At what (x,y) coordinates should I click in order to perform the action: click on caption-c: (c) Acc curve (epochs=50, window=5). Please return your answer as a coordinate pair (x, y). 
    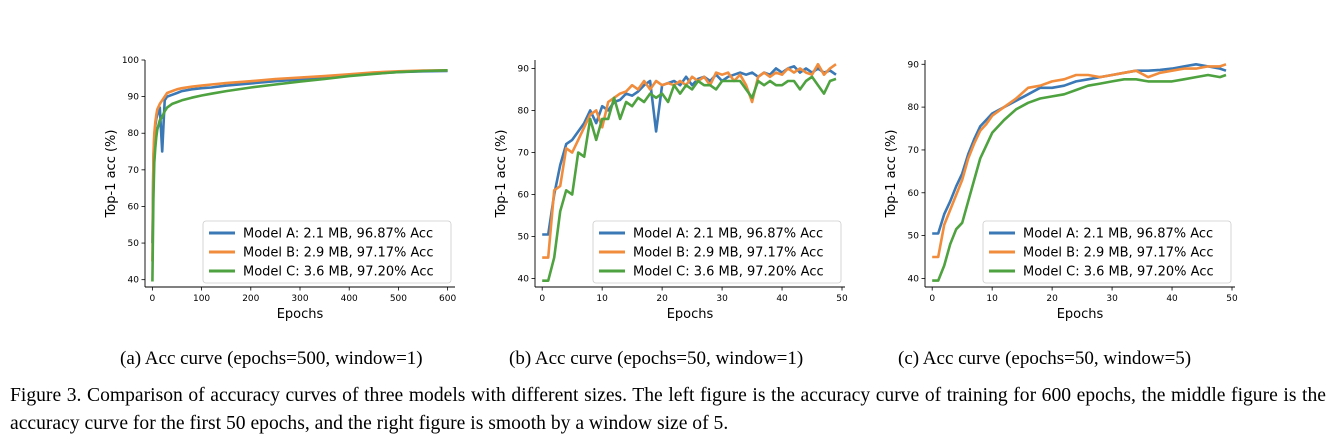
    Looking at the image, I should click on (1045, 358).